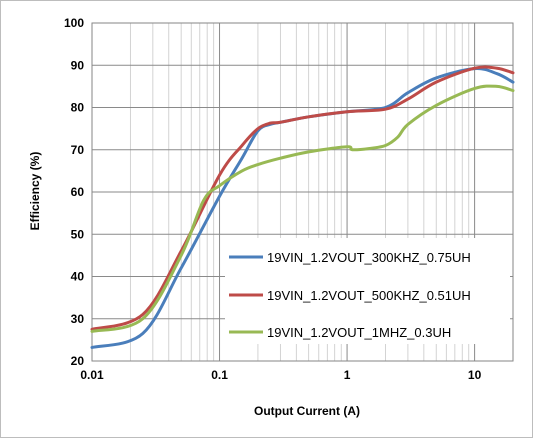 The image size is (533, 442). Describe the element at coordinates (369, 257) in the screenshot. I see `legend-label: 19VIN_1.2VOUT_300KHZ_0.75UH` at that location.